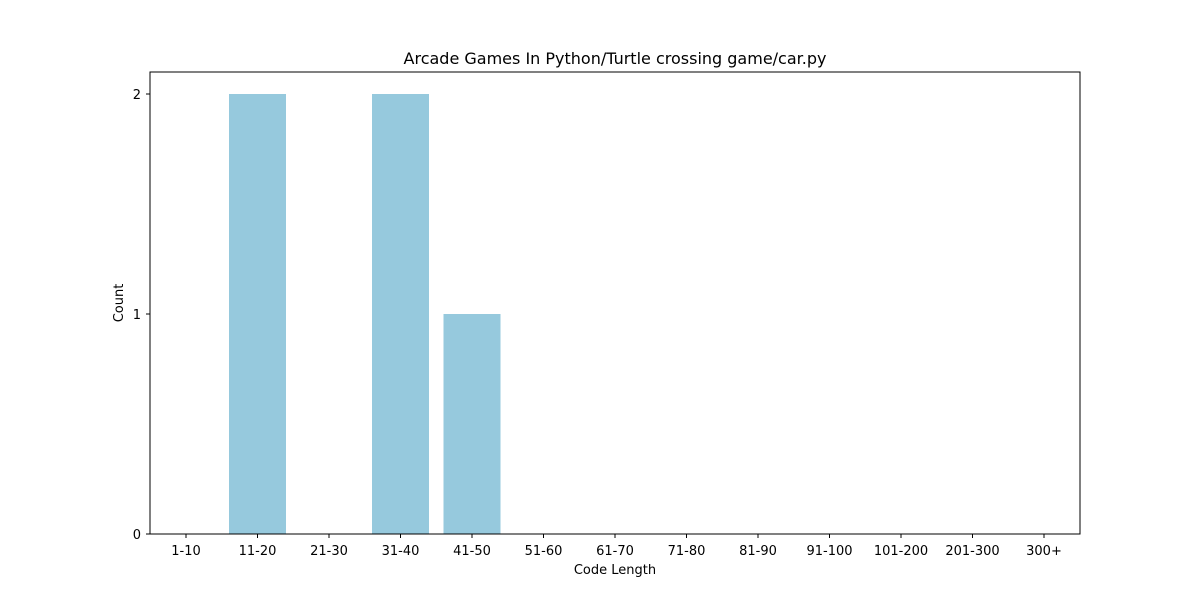 The width and height of the screenshot is (1200, 600). What do you see at coordinates (615, 570) in the screenshot?
I see `x-axis-label: Code Length` at bounding box center [615, 570].